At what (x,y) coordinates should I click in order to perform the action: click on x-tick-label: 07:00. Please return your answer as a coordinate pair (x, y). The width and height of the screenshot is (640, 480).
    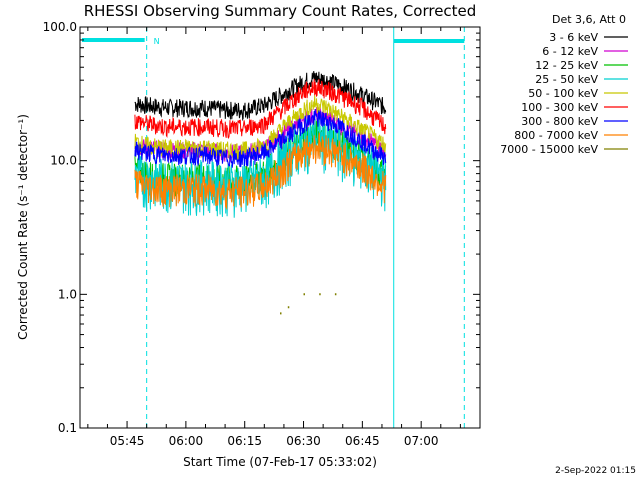
    Looking at the image, I should click on (421, 441).